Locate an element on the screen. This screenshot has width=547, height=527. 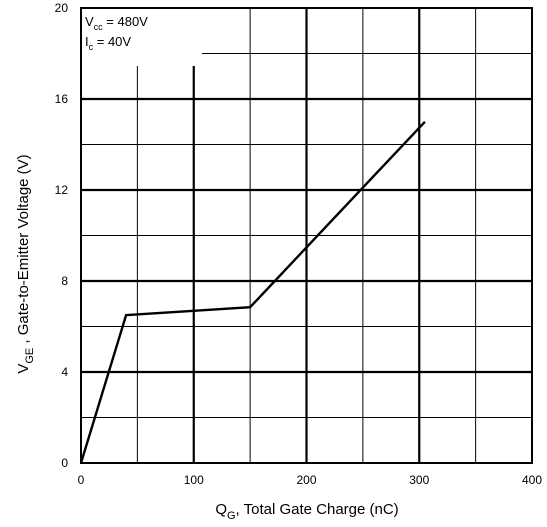
annotation-background is located at coordinates (141, 37).